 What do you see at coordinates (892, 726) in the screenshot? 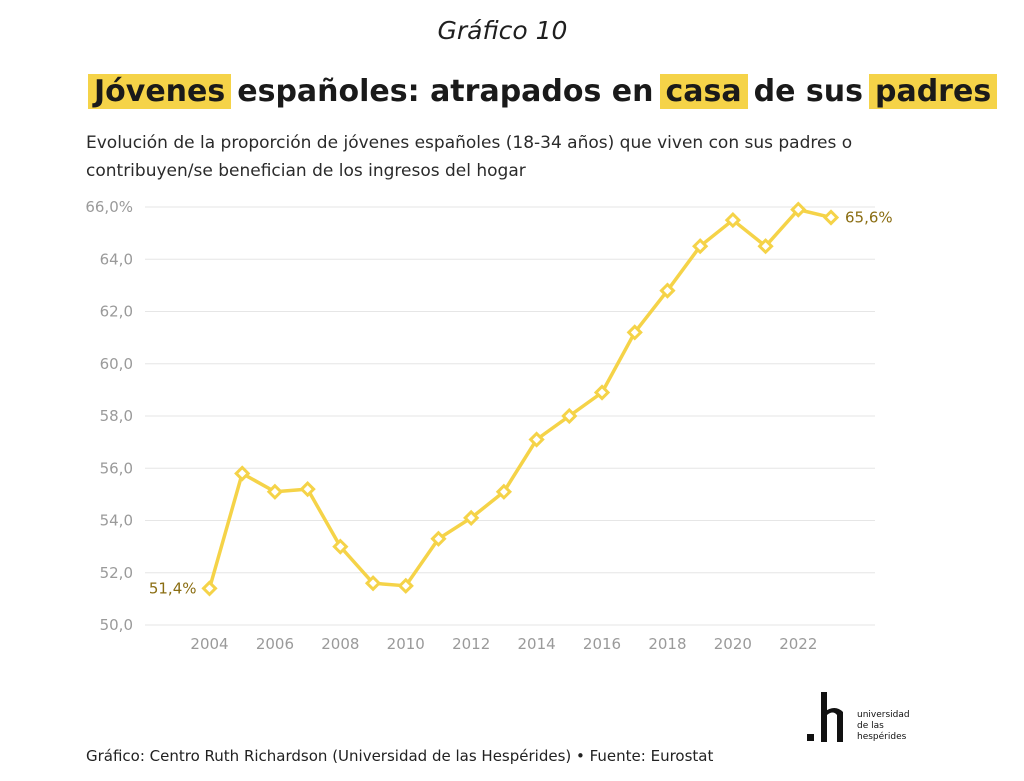
I see `logo-text: universidad de las hespérides` at bounding box center [892, 726].